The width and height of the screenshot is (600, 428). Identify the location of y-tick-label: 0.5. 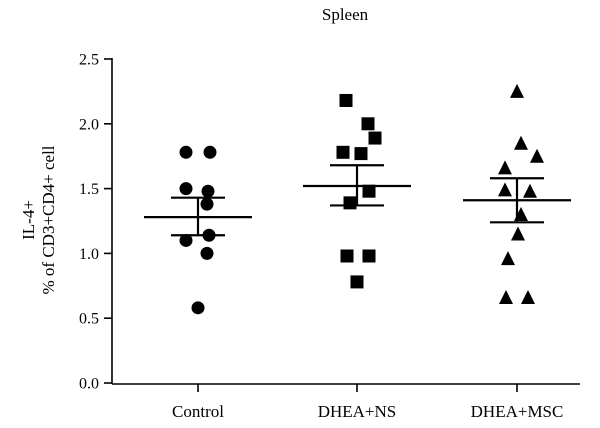
(89, 319).